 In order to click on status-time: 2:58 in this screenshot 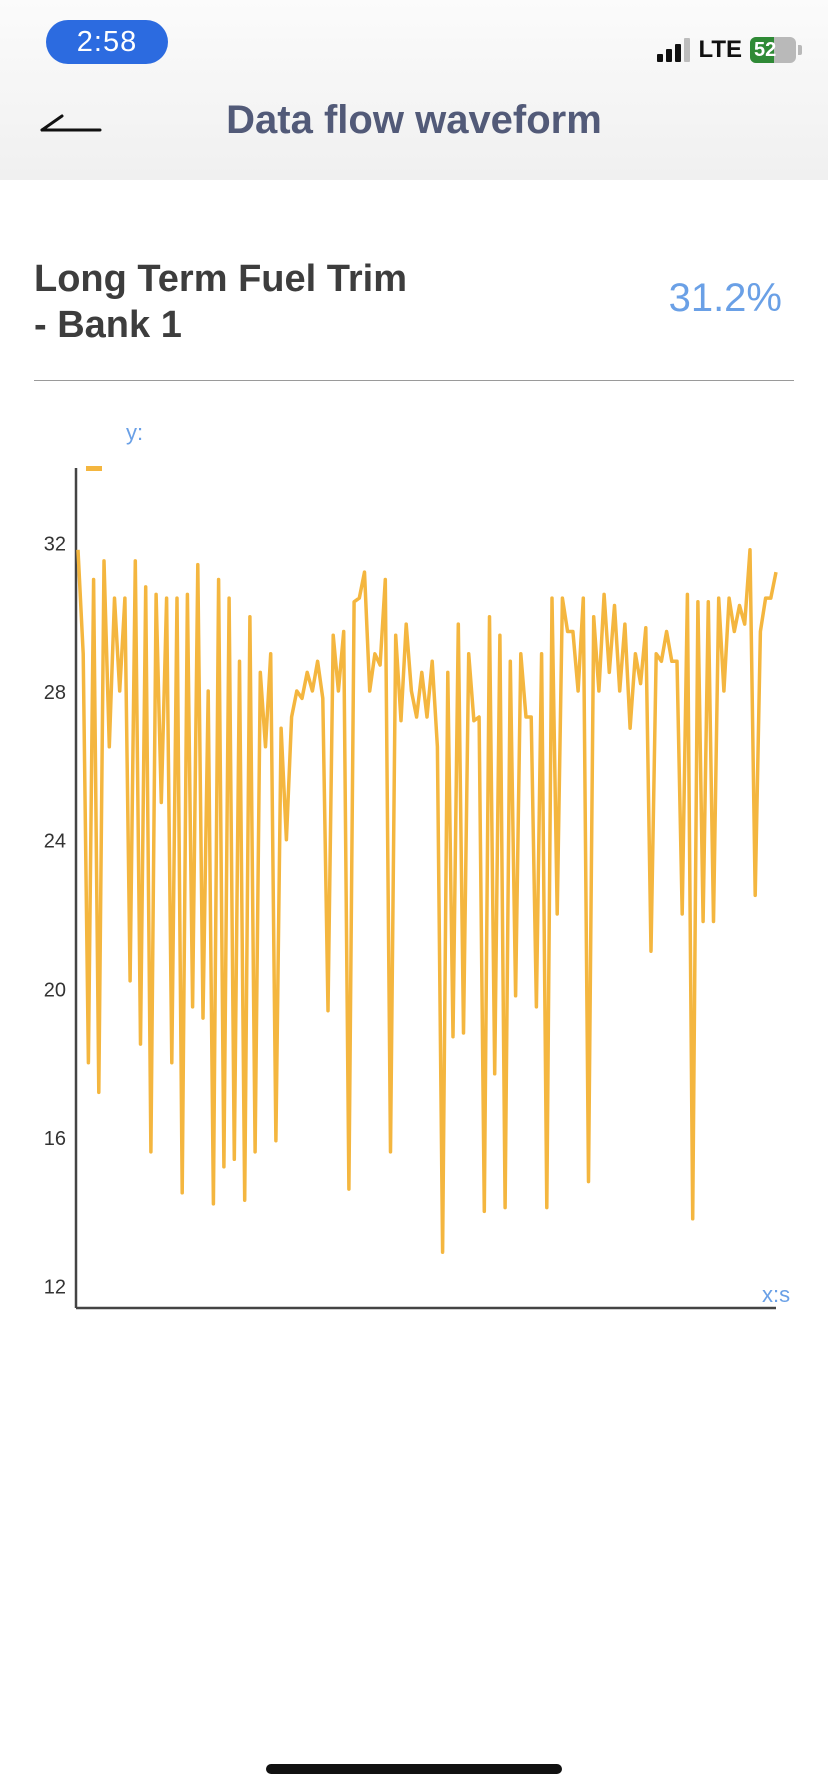, I will do `click(107, 42)`.